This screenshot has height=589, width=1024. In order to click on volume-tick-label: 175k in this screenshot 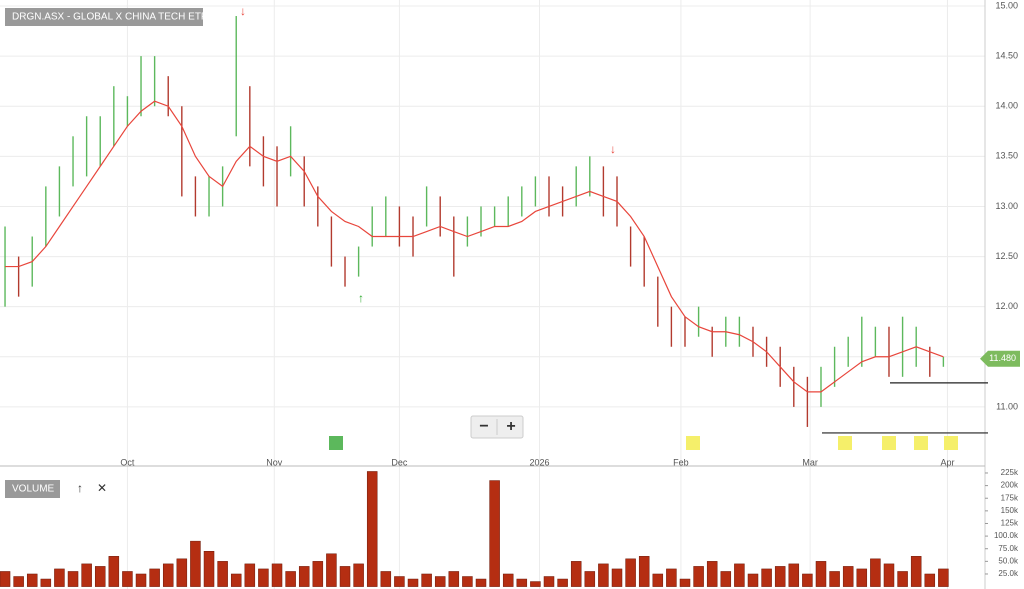, I will do `click(1010, 497)`.